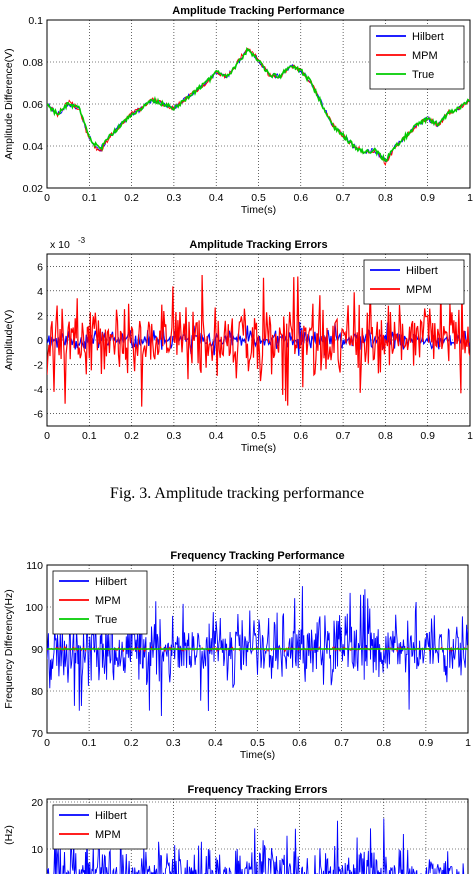 The width and height of the screenshot is (474, 874). What do you see at coordinates (258, 11) in the screenshot?
I see `chart-title: Amplitude Tracking Performance` at bounding box center [258, 11].